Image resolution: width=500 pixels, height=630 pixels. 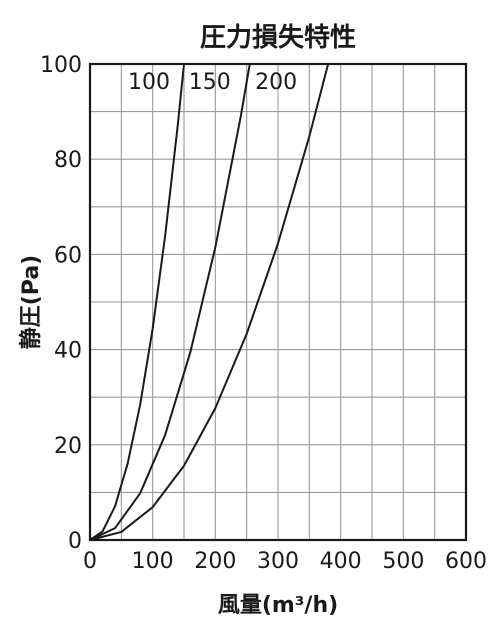 I want to click on y-tick-label: 100, so click(x=61, y=65).